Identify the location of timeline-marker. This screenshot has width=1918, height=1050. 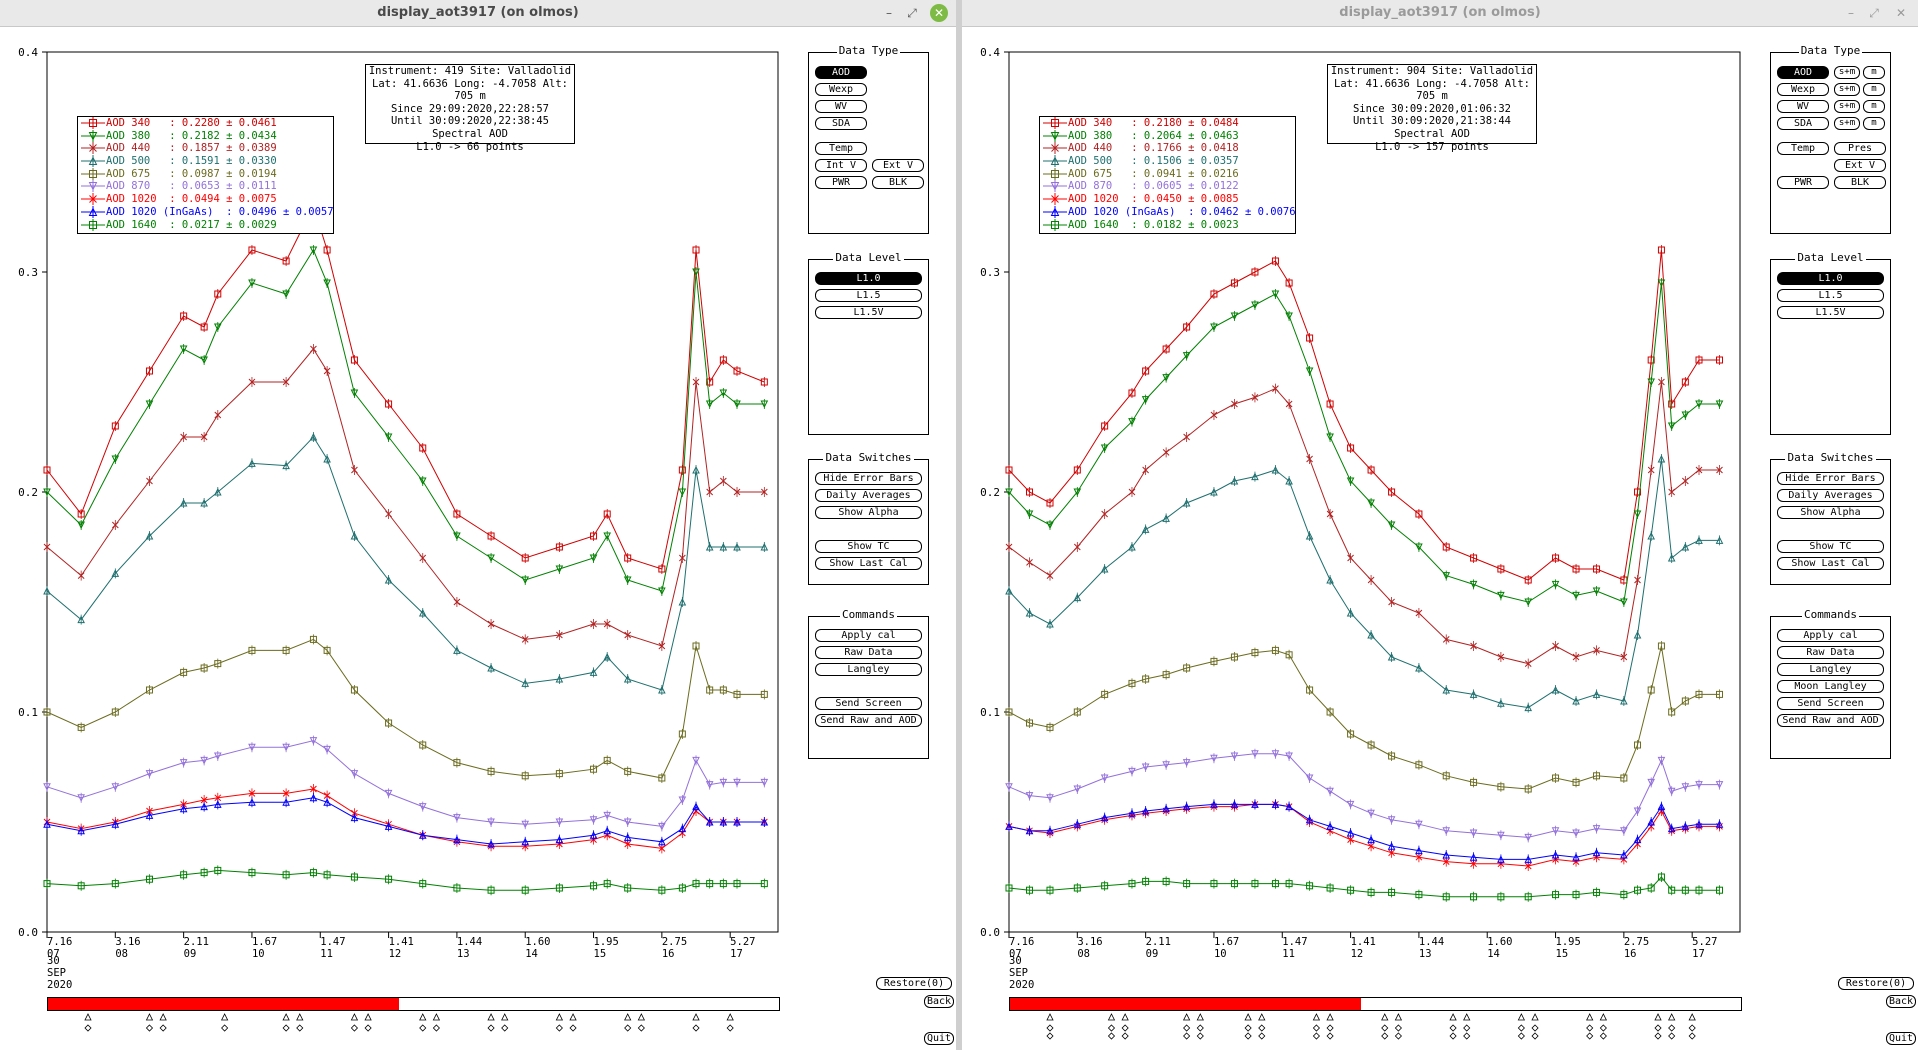
(1453, 1026).